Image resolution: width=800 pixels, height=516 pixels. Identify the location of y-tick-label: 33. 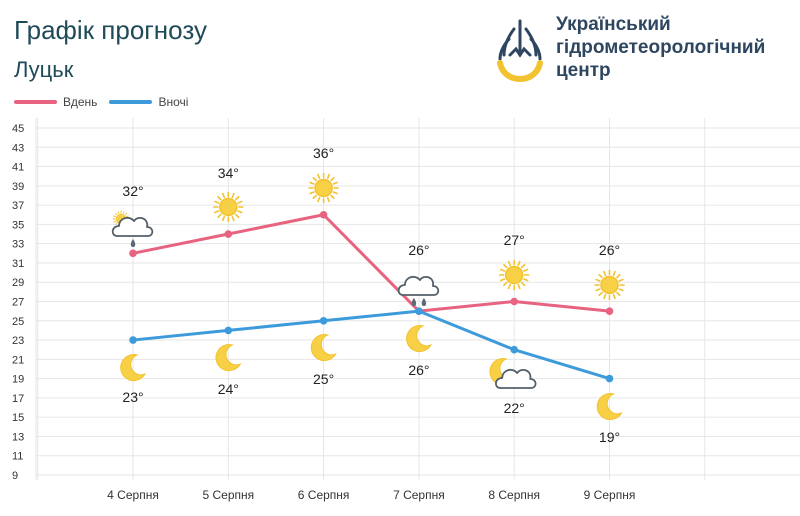
(18, 245).